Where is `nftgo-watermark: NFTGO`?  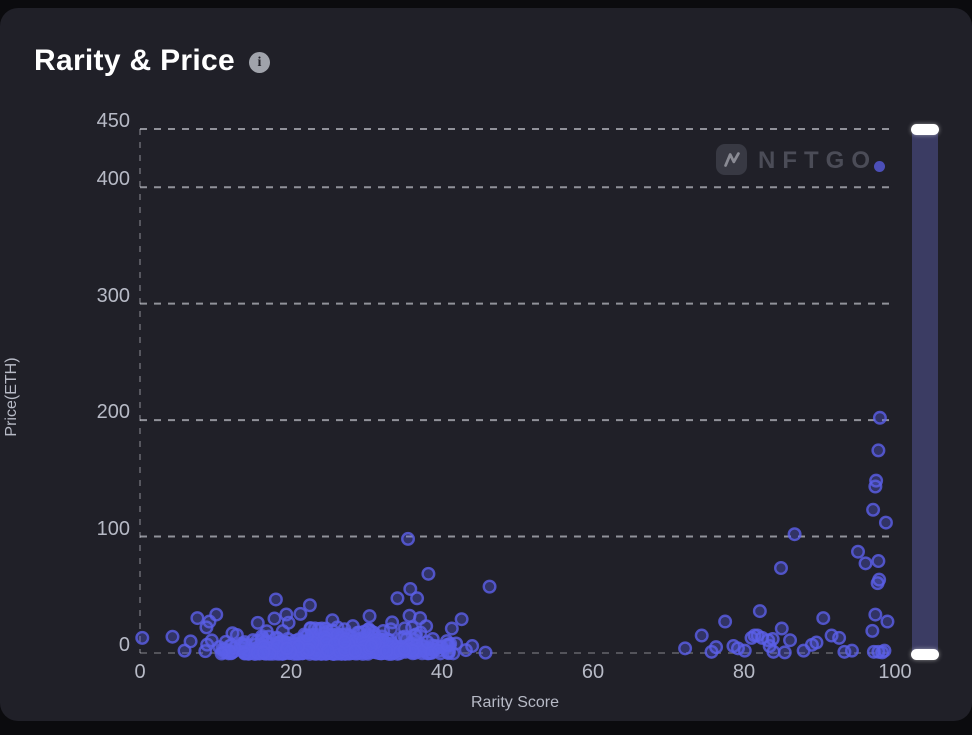 nftgo-watermark: NFTGO is located at coordinates (807, 161).